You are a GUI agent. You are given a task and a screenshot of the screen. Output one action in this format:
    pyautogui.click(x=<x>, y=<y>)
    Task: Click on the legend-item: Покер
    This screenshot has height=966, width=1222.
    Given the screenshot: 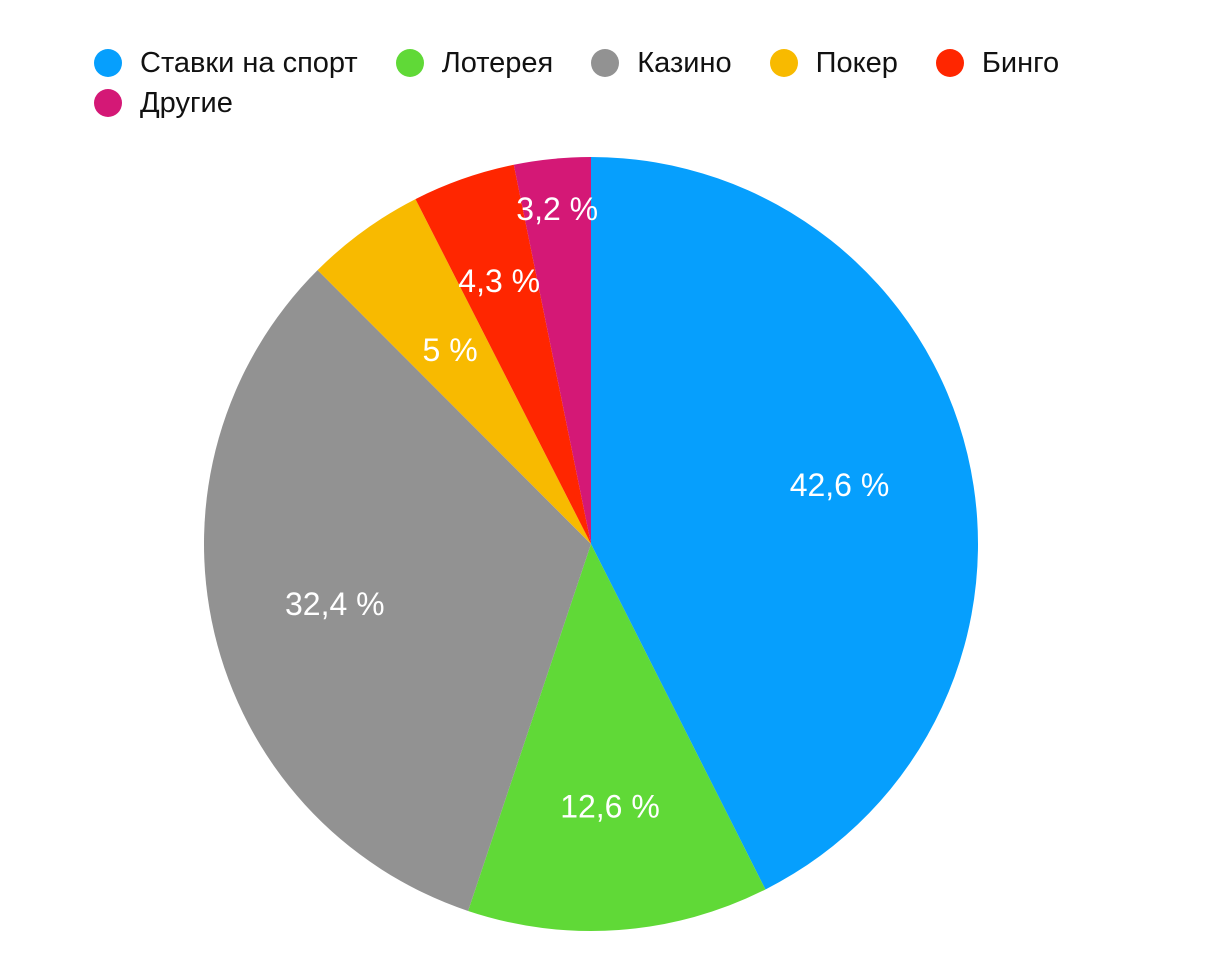 What is the action you would take?
    pyautogui.click(x=833, y=63)
    